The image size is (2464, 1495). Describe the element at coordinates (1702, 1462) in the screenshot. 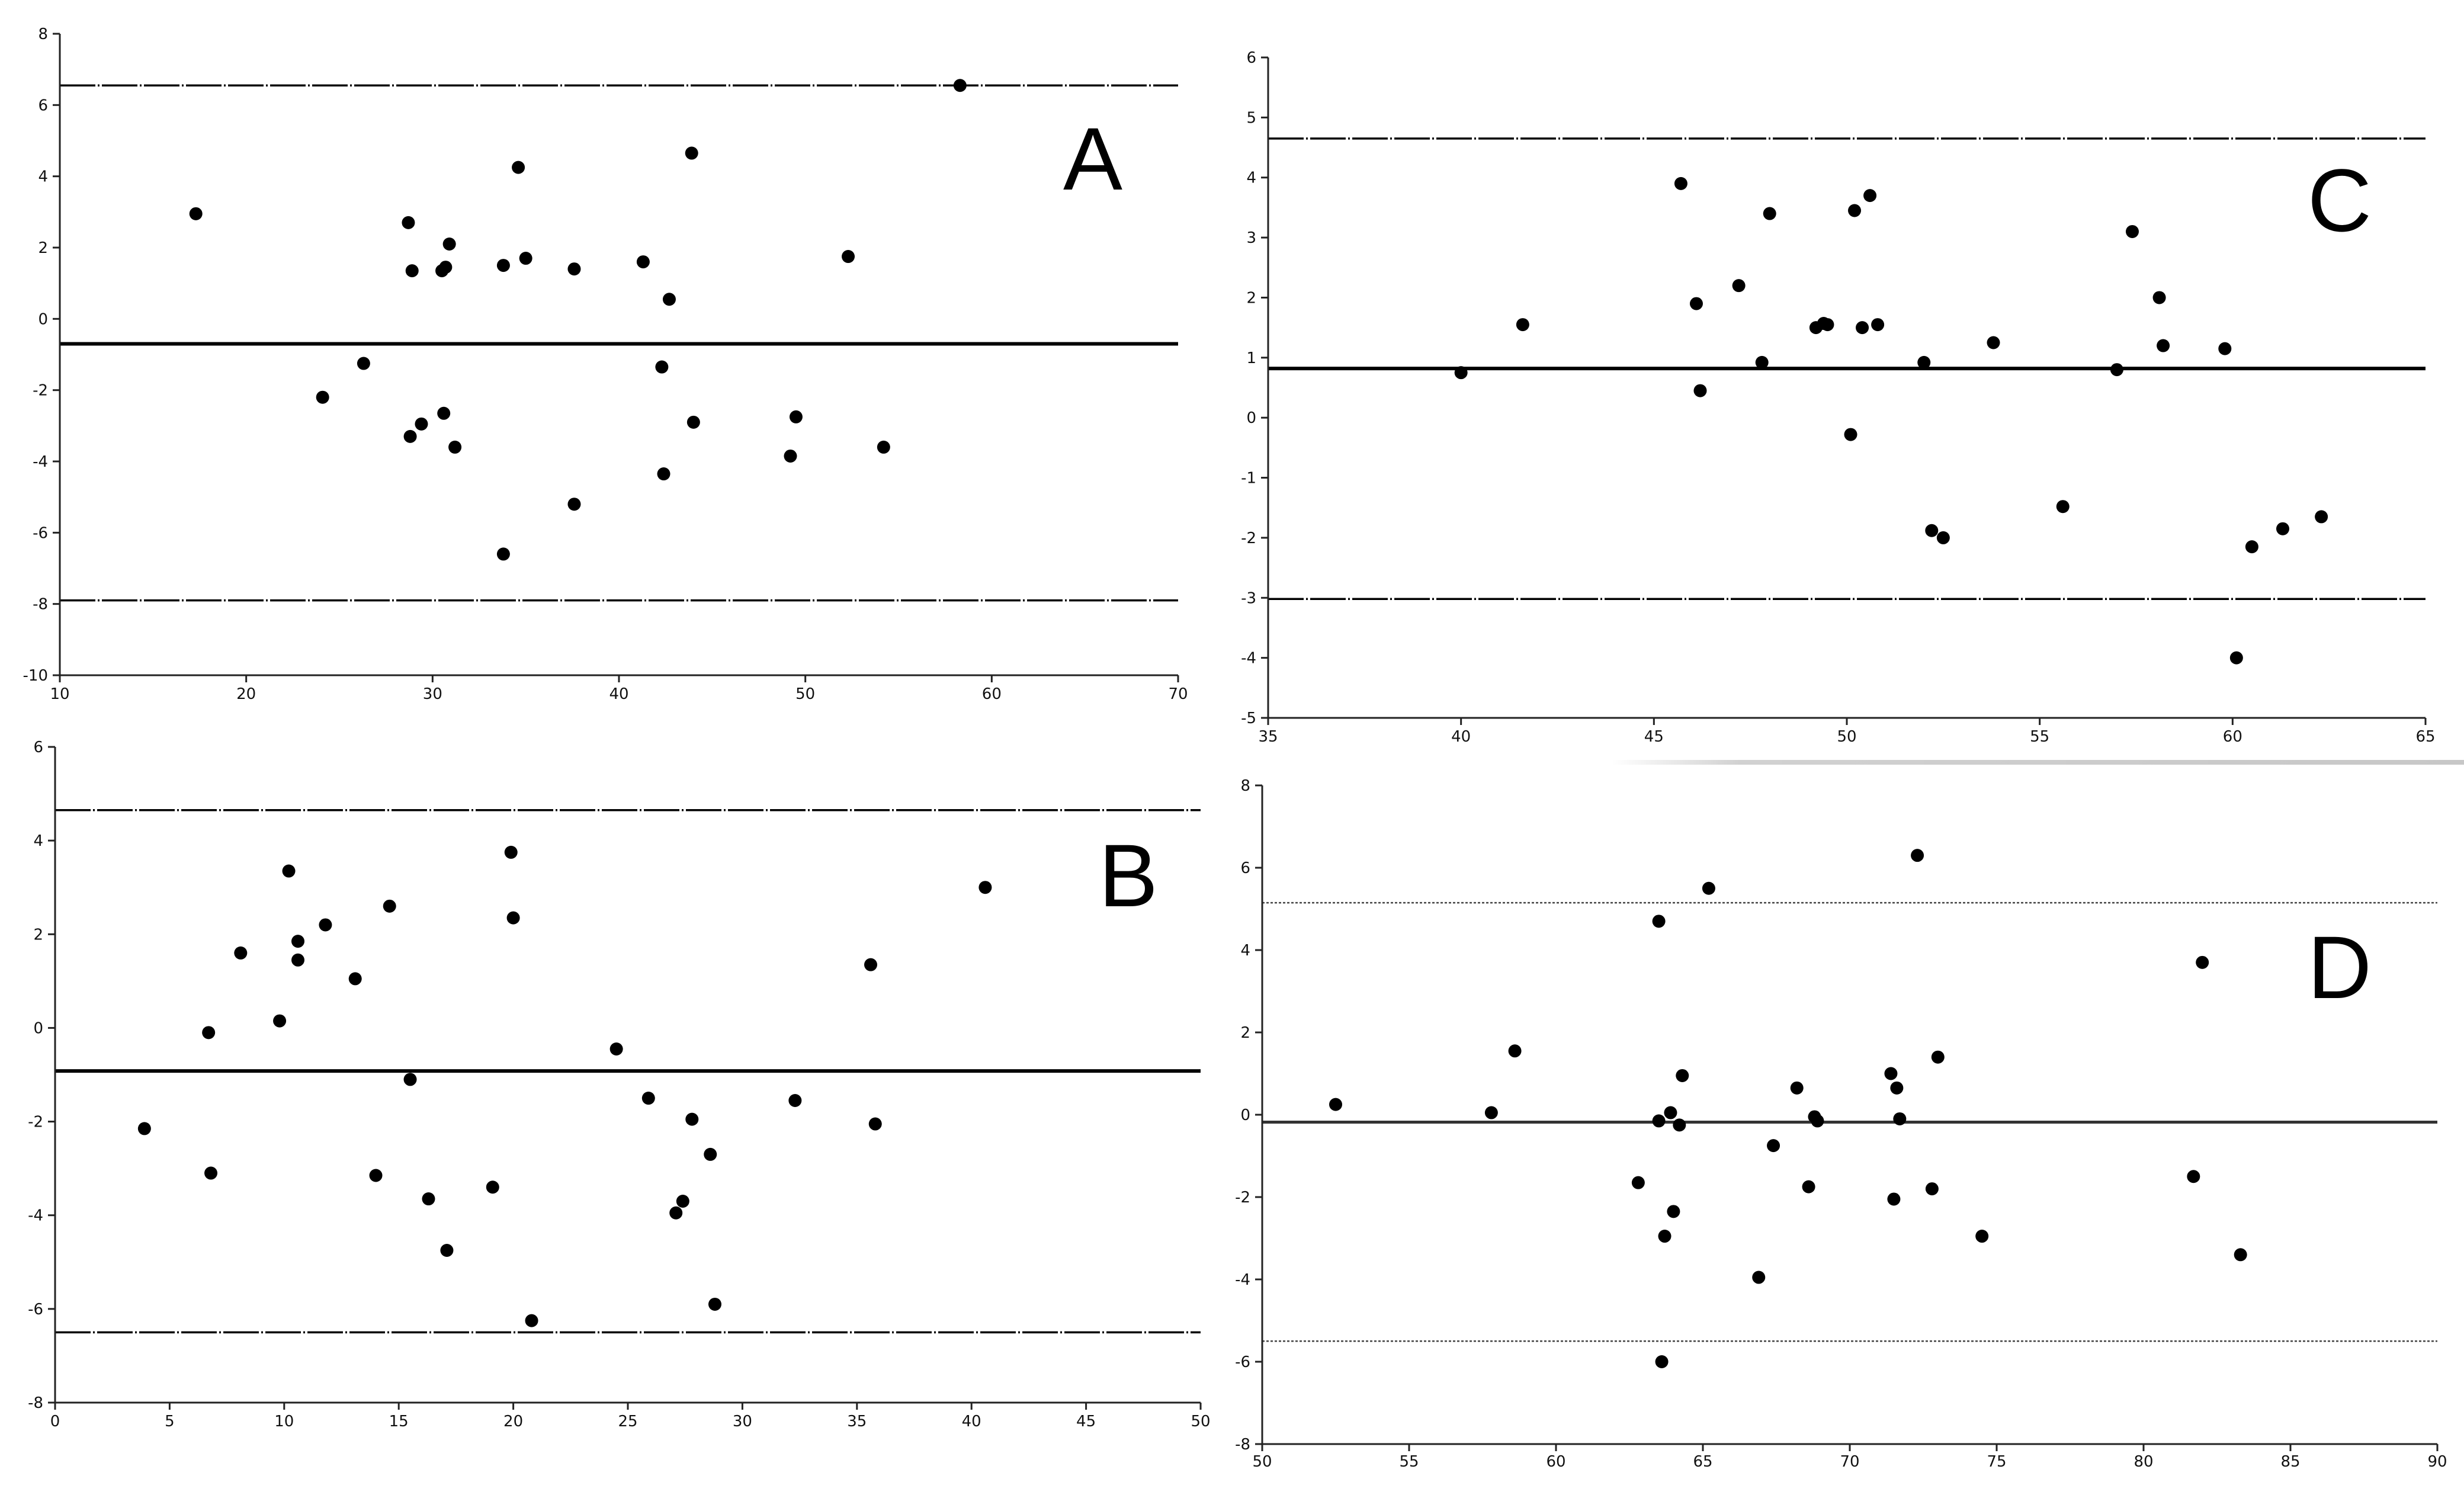

I see `x-tick-label: 65` at that location.